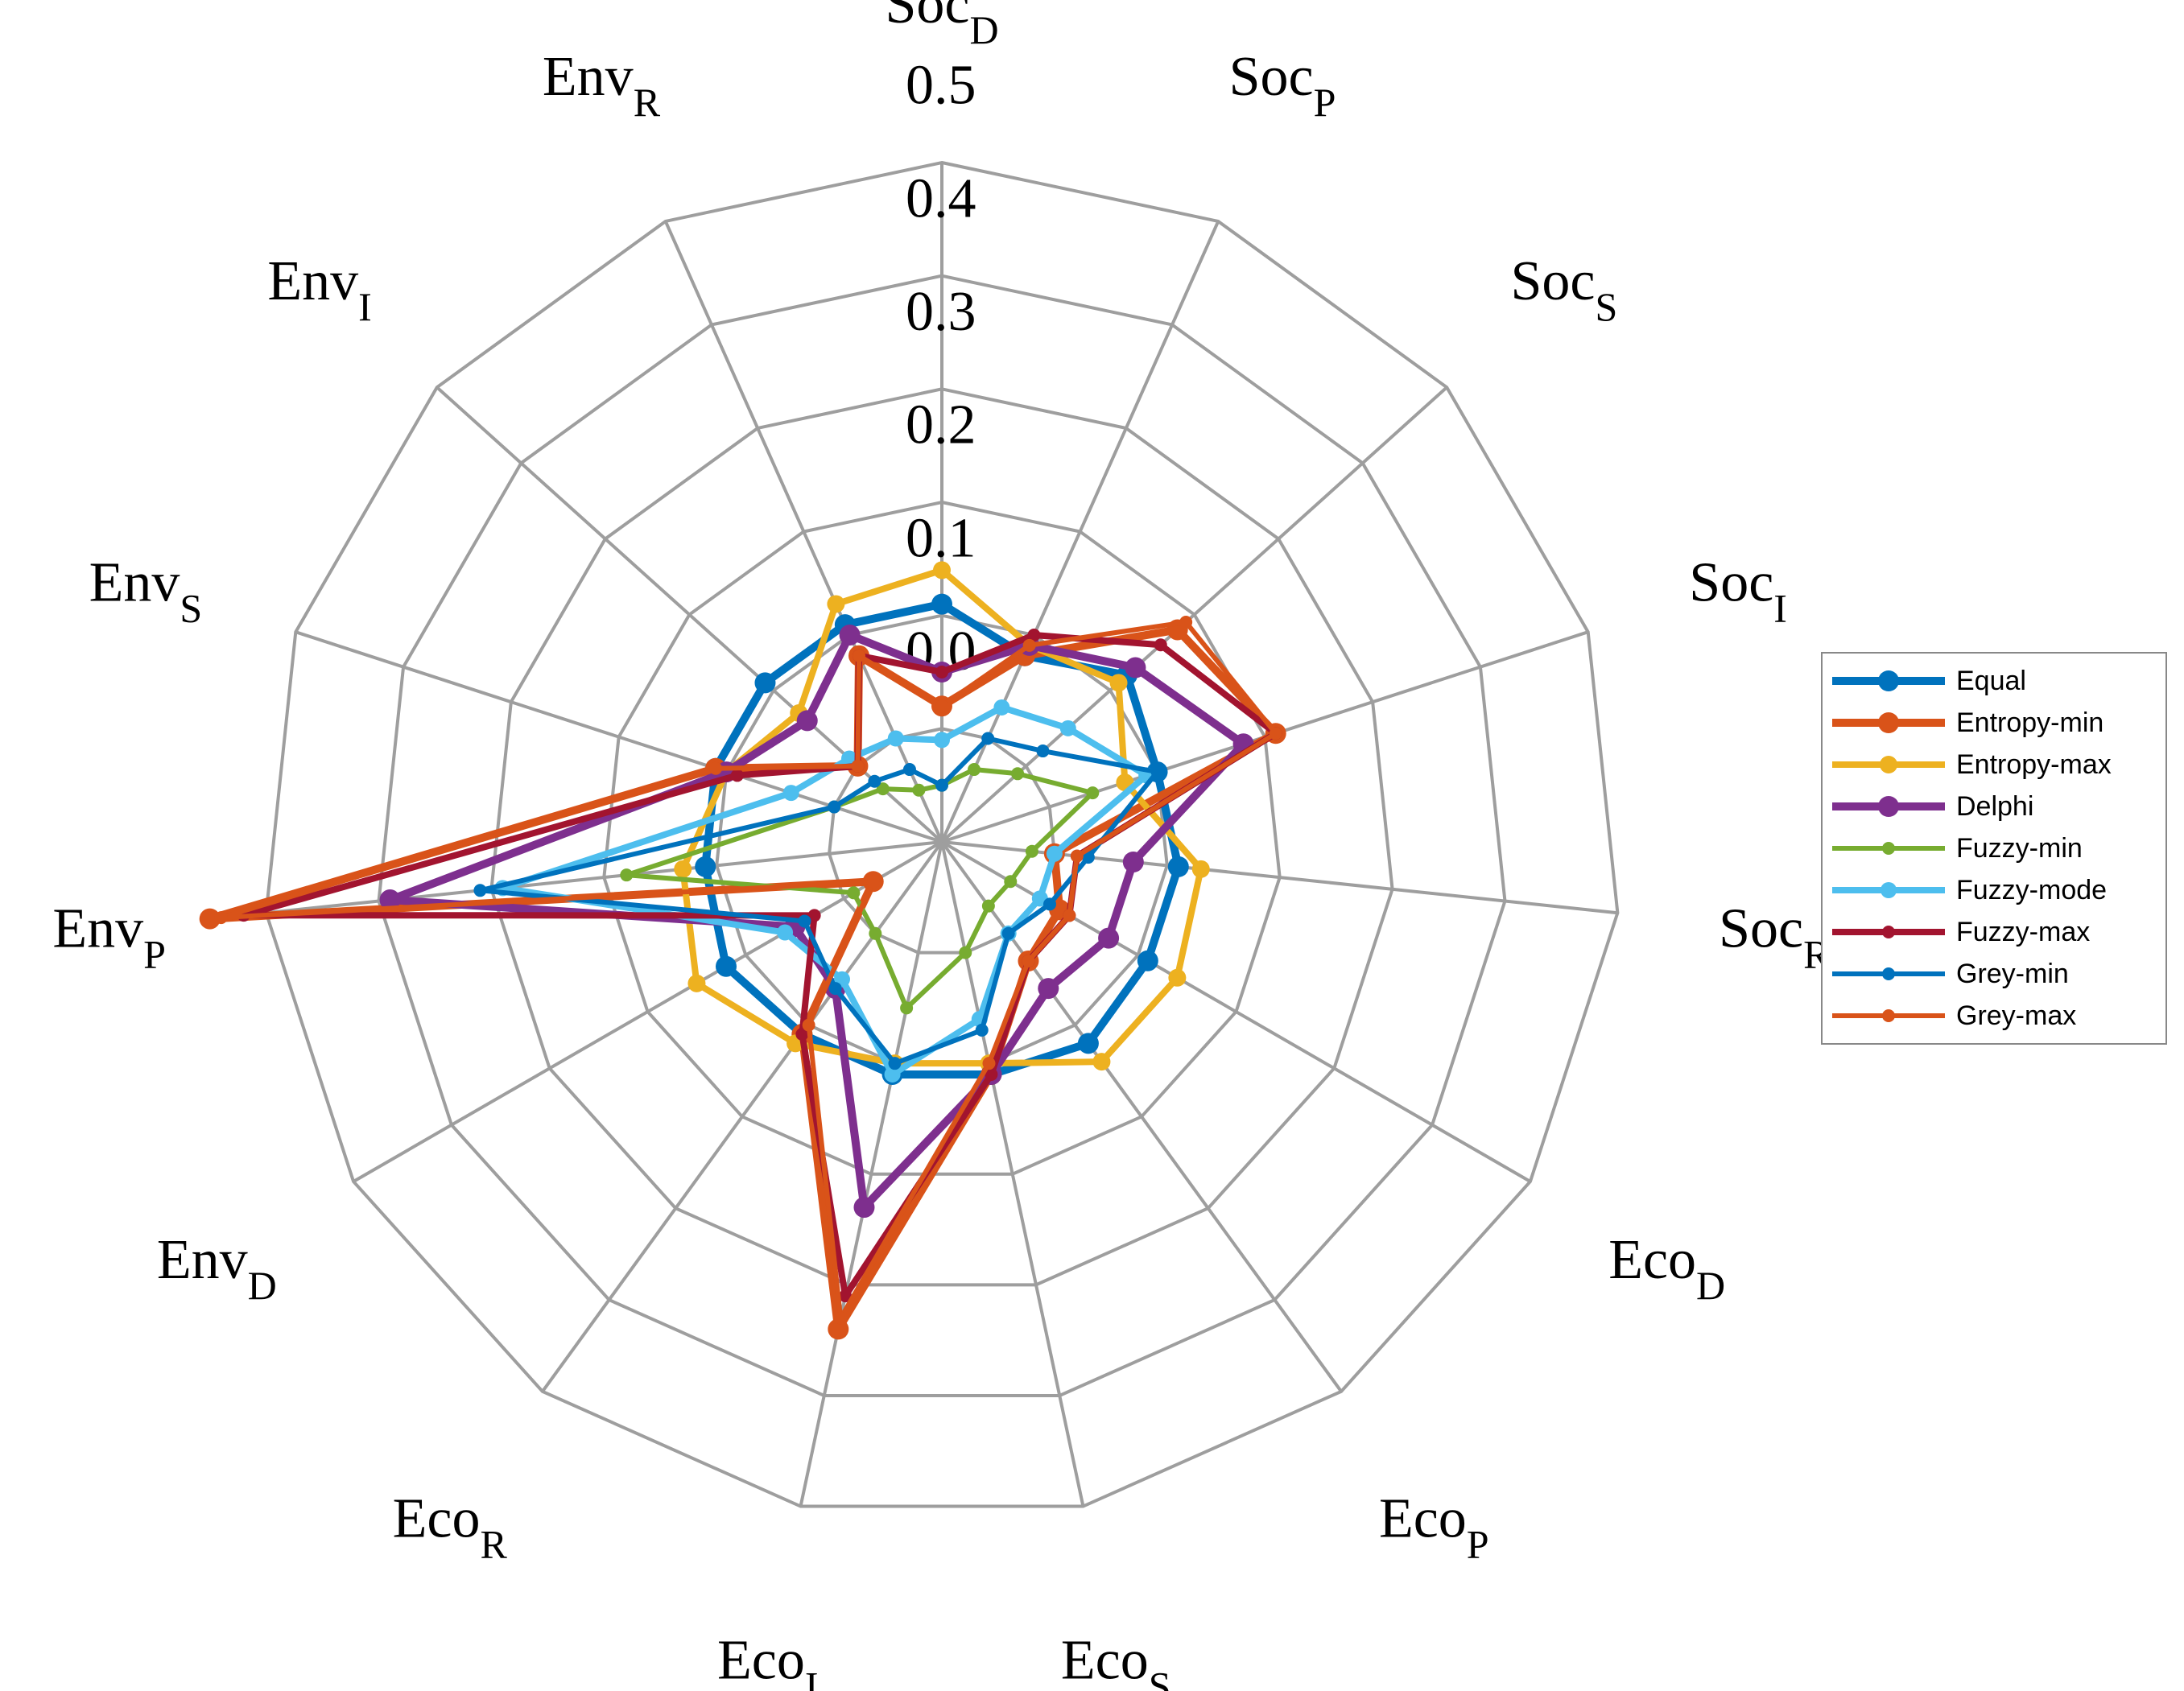 This screenshot has width=2184, height=1691. Describe the element at coordinates (602, 85) in the screenshot. I see `axis-label-env-r: EnvR` at that location.